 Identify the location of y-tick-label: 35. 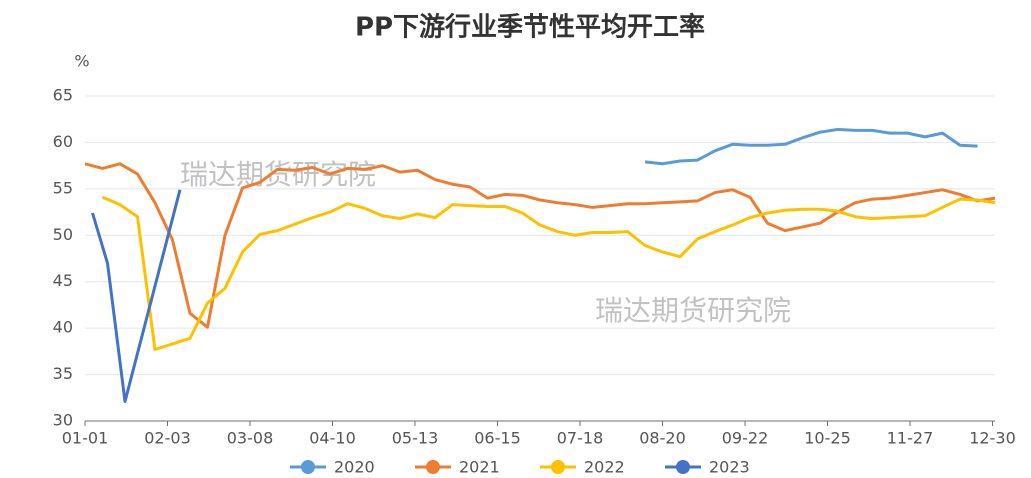
(63, 373).